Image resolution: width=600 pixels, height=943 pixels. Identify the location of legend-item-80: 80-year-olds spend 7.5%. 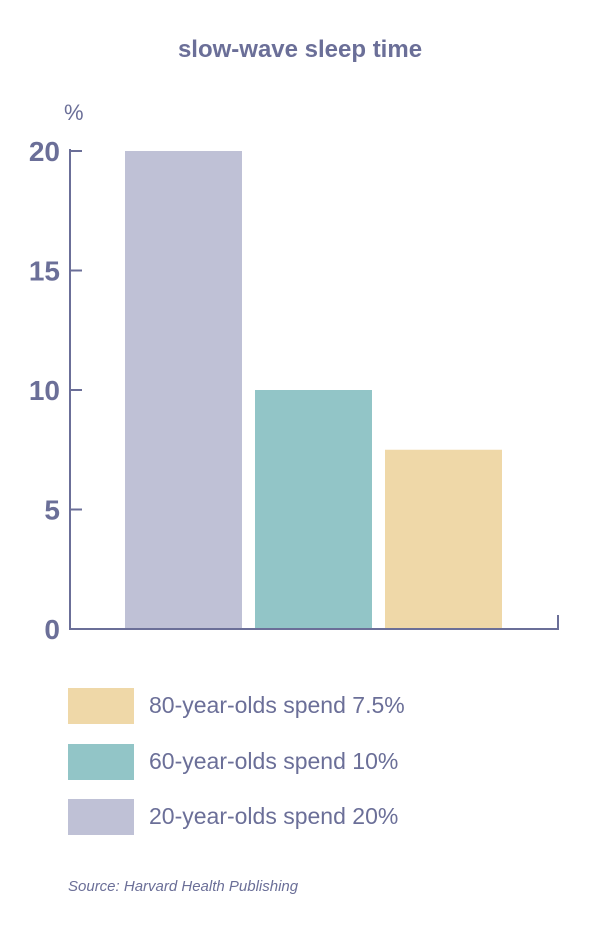
(308, 706).